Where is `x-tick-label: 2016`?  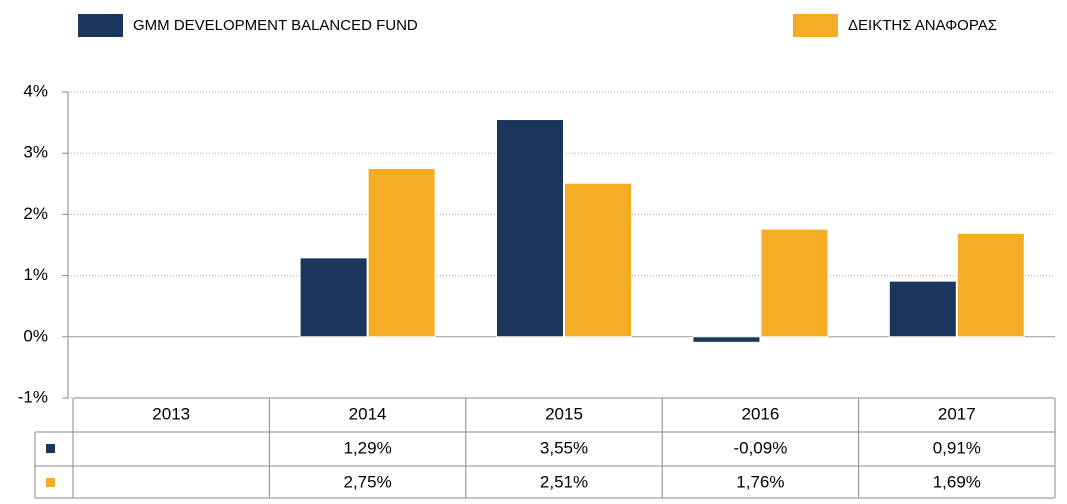
x-tick-label: 2016 is located at coordinates (760, 413).